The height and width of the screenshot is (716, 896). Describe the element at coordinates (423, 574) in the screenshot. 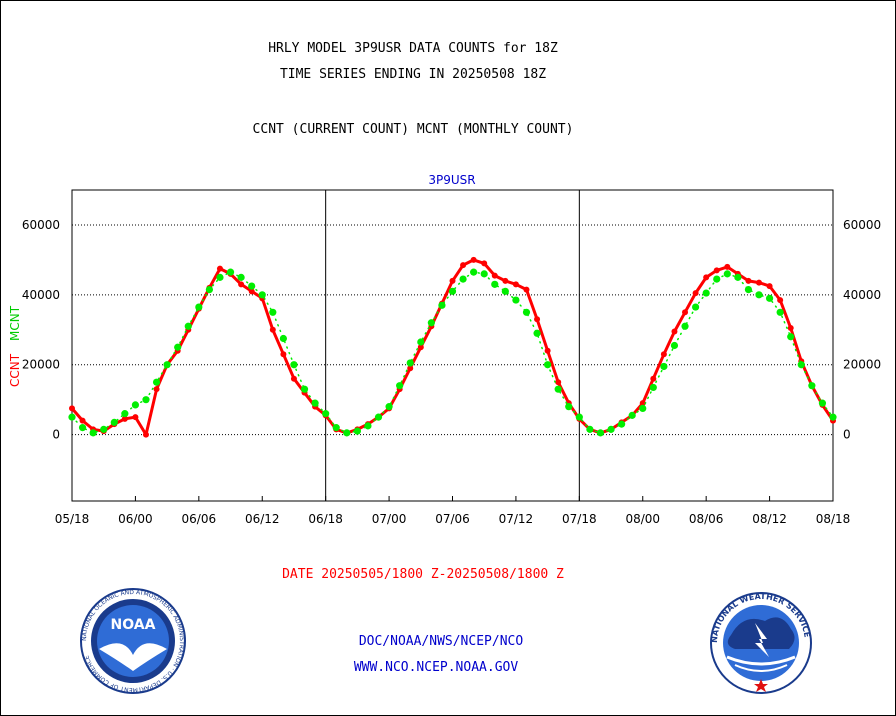

I see `date-range-label: DATE 20250505/1800 Z-20250508/1800 Z` at that location.